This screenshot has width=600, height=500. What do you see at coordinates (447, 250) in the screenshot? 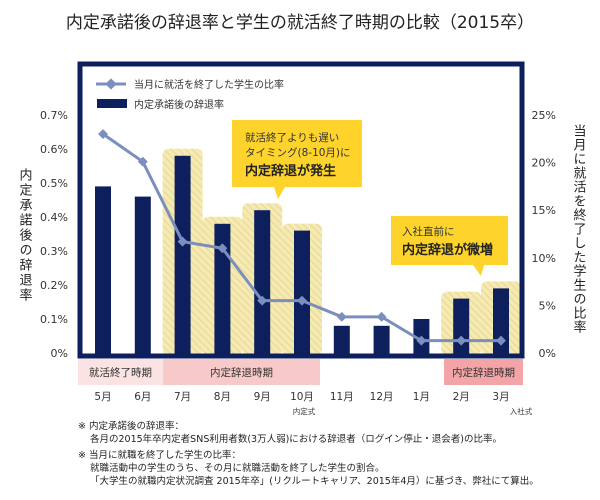
I see `callout2-emphasis: 内定辞退が微増` at bounding box center [447, 250].